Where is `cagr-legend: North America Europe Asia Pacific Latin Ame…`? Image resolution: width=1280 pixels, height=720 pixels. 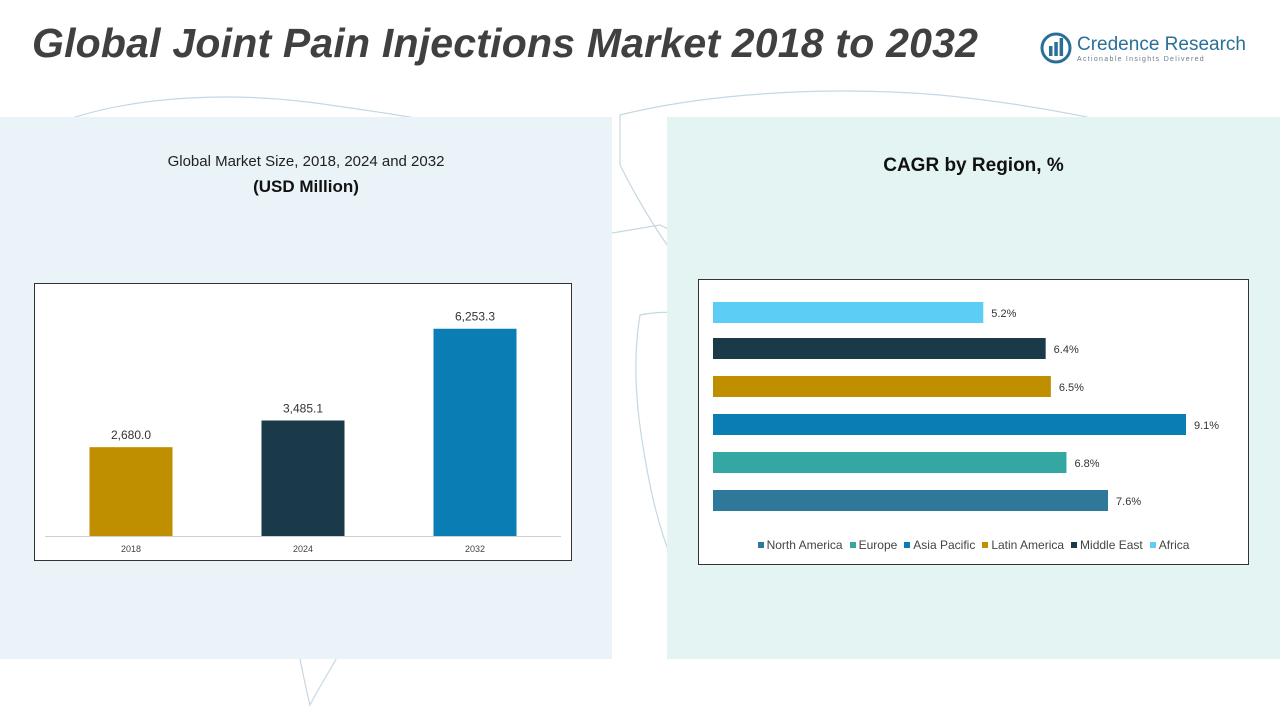 cagr-legend: North America Europe Asia Pacific Latin Ame… is located at coordinates (973, 545).